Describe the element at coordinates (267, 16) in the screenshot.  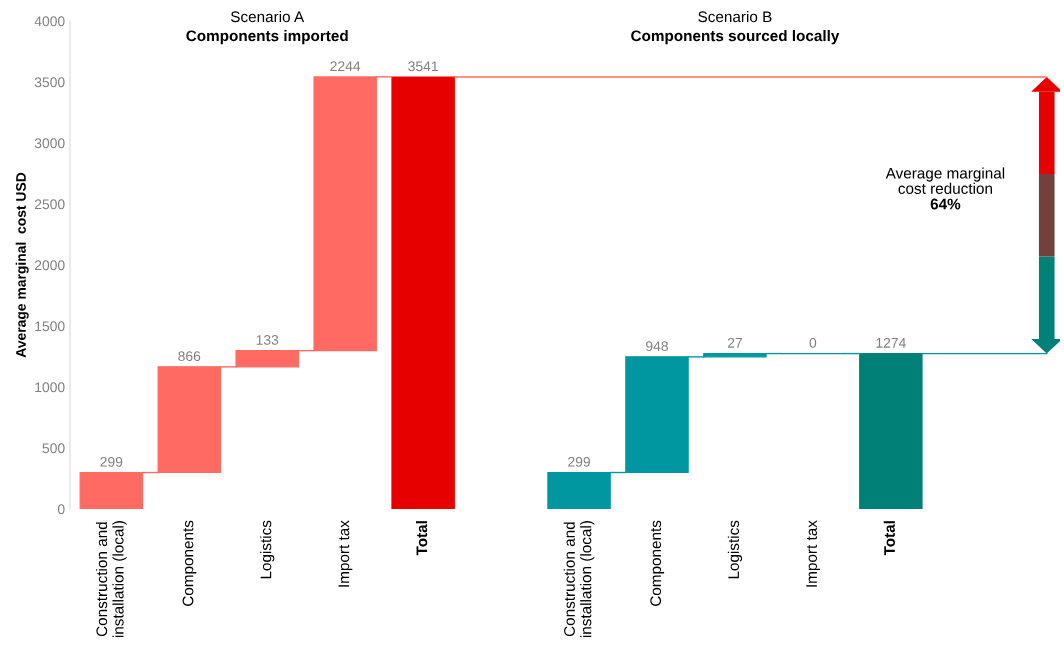
I see `annotation: Scenario A` at that location.